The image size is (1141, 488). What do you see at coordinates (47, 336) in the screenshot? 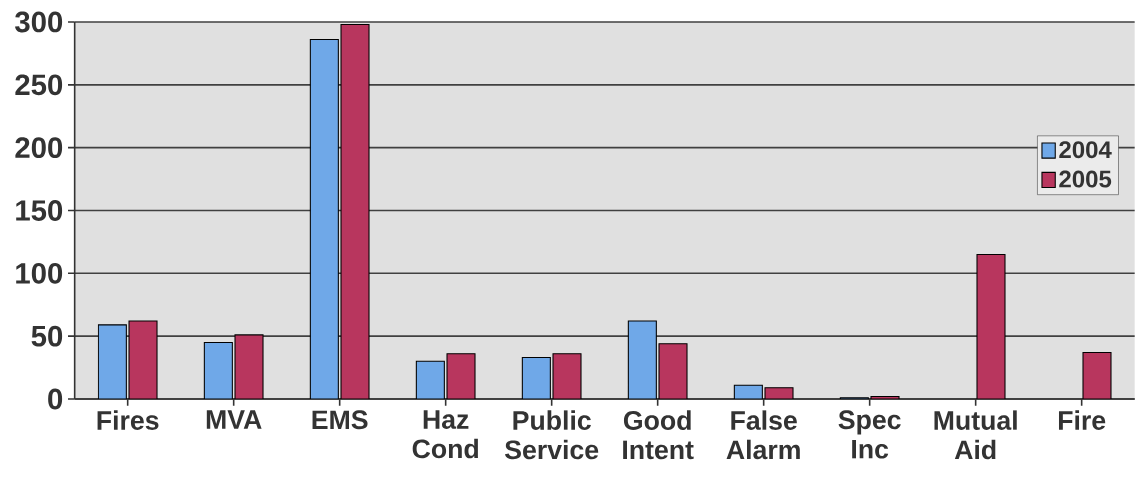
I see `y-tick-label: 50` at bounding box center [47, 336].